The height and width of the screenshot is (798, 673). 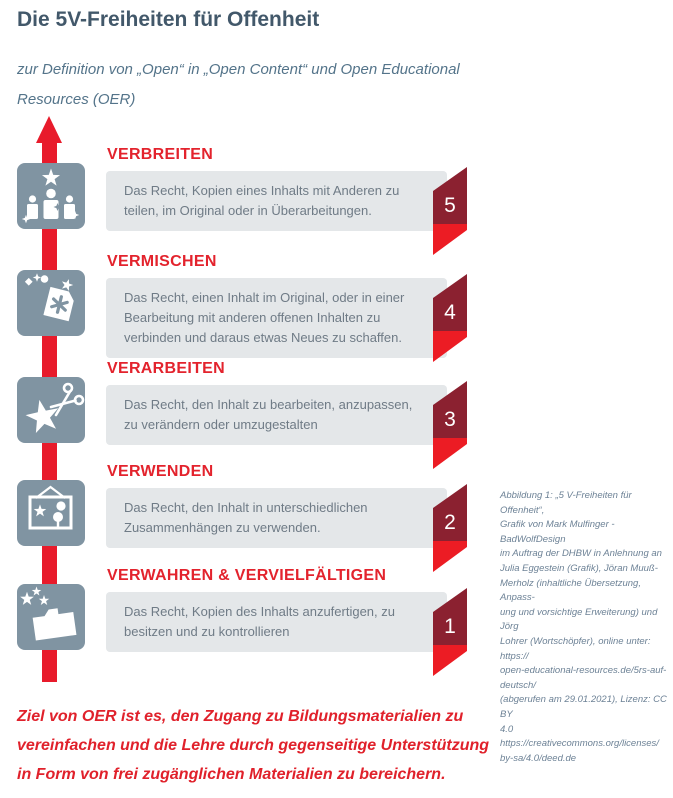 What do you see at coordinates (160, 471) in the screenshot?
I see `section-heading: VERWENDEN` at bounding box center [160, 471].